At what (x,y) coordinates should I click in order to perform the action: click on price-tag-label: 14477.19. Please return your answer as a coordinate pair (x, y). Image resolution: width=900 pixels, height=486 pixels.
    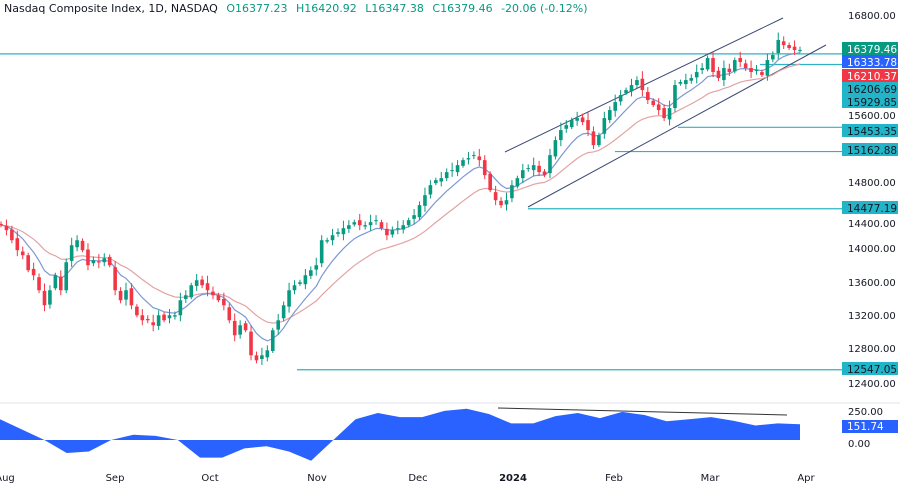
    Looking at the image, I should click on (872, 209).